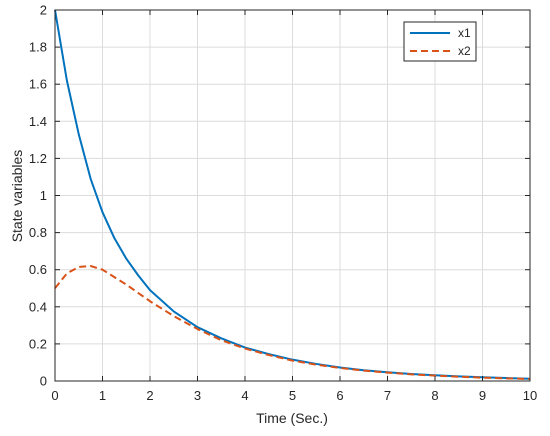 The image size is (550, 436). What do you see at coordinates (292, 418) in the screenshot?
I see `x-axis-label: Time (Sec.)` at bounding box center [292, 418].